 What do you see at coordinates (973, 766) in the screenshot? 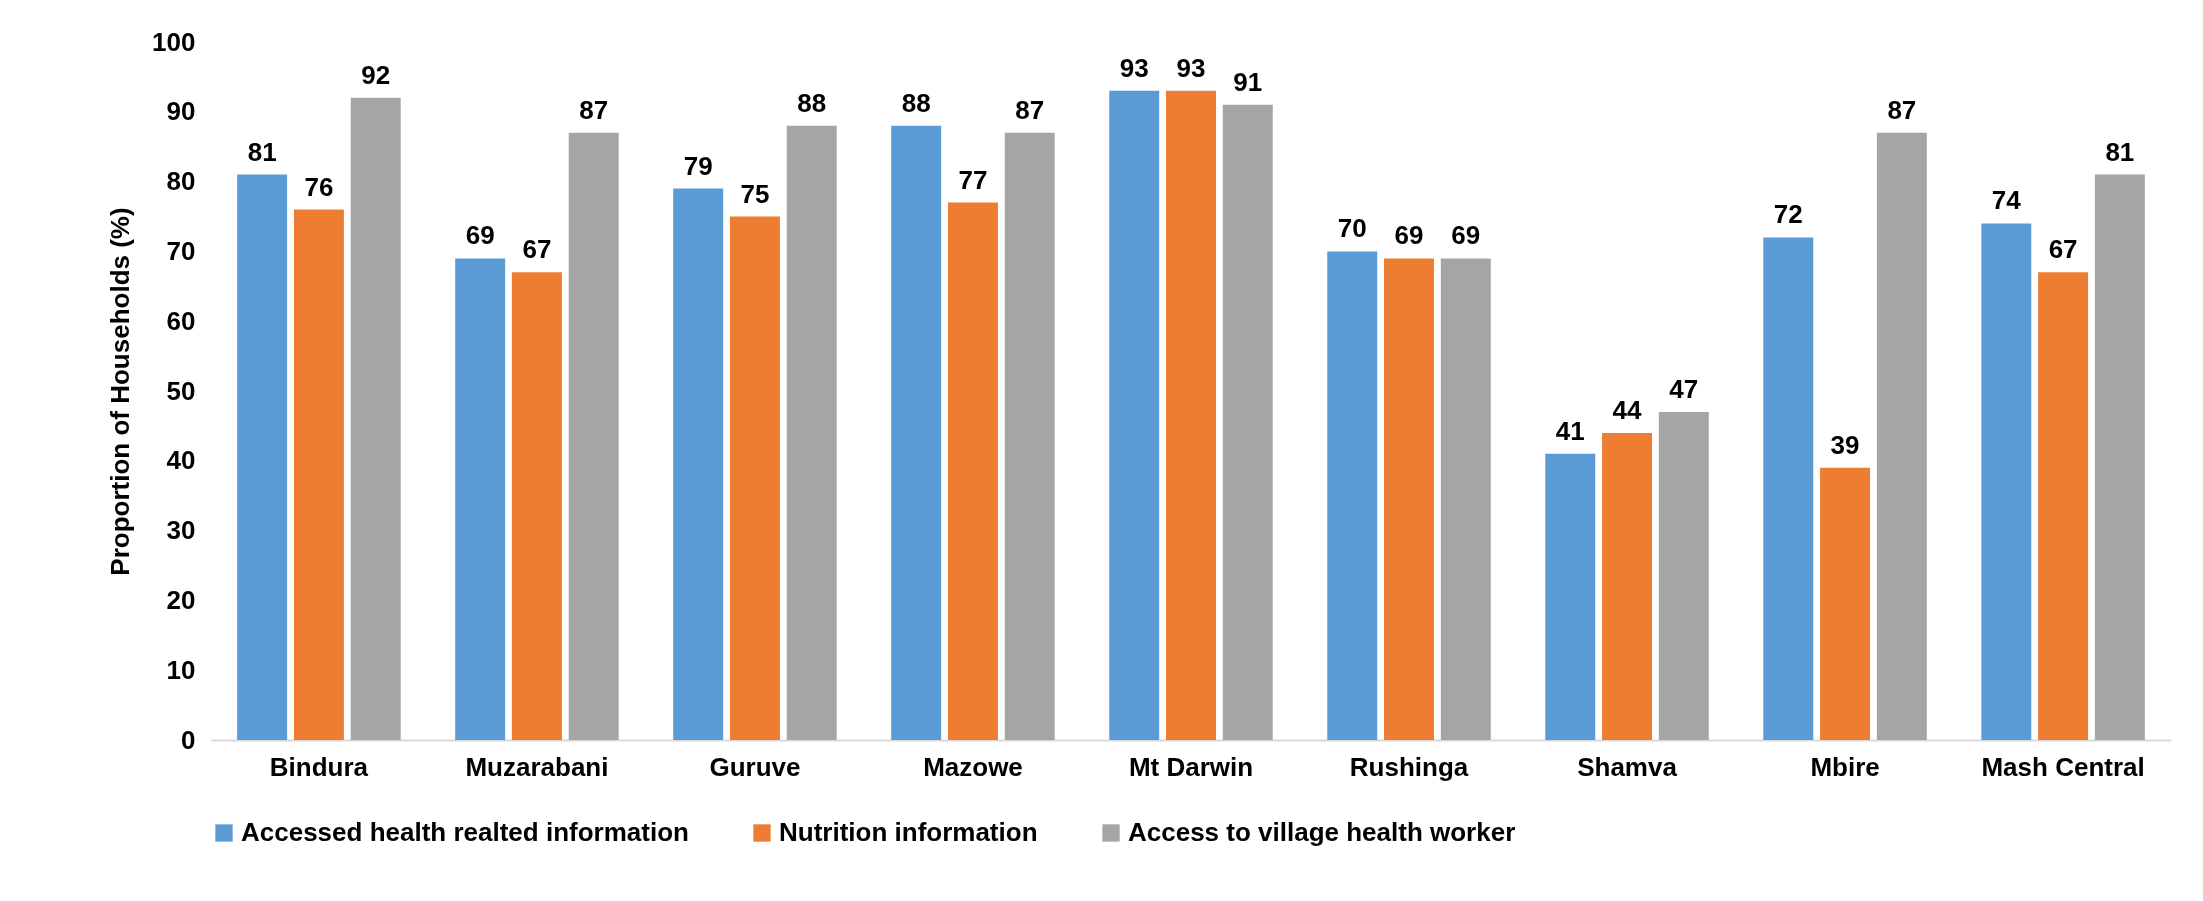
I see `x-tick-label: Mazowe` at bounding box center [973, 766].